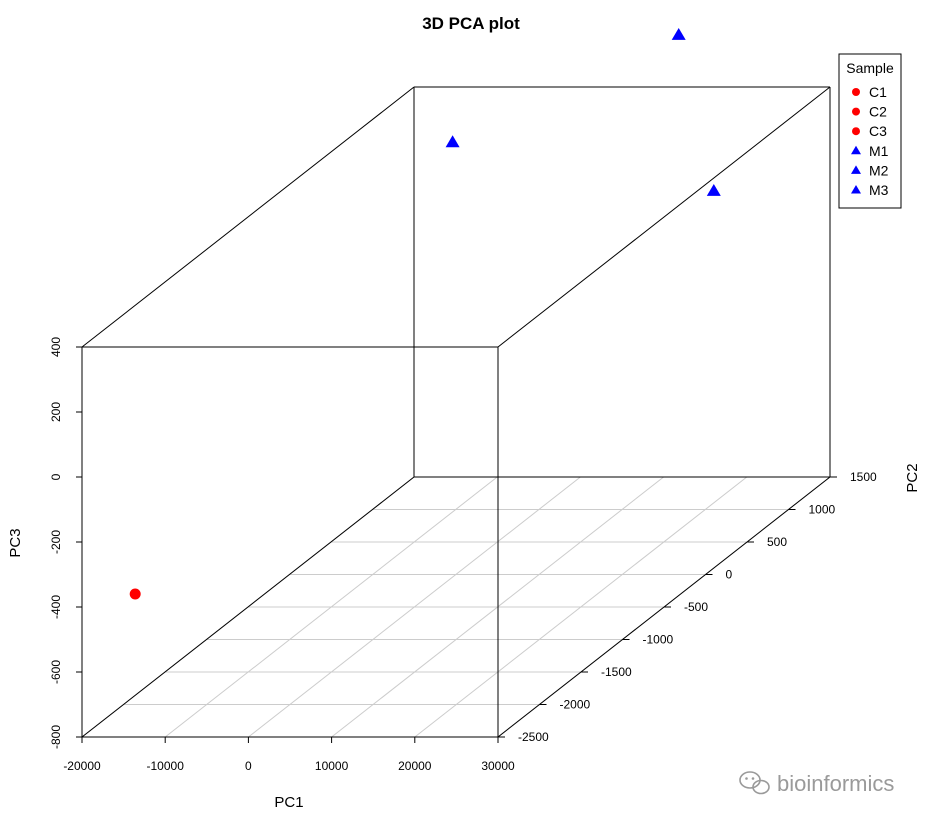 This screenshot has height=820, width=934. I want to click on y-axis-label: PC2, so click(912, 477).